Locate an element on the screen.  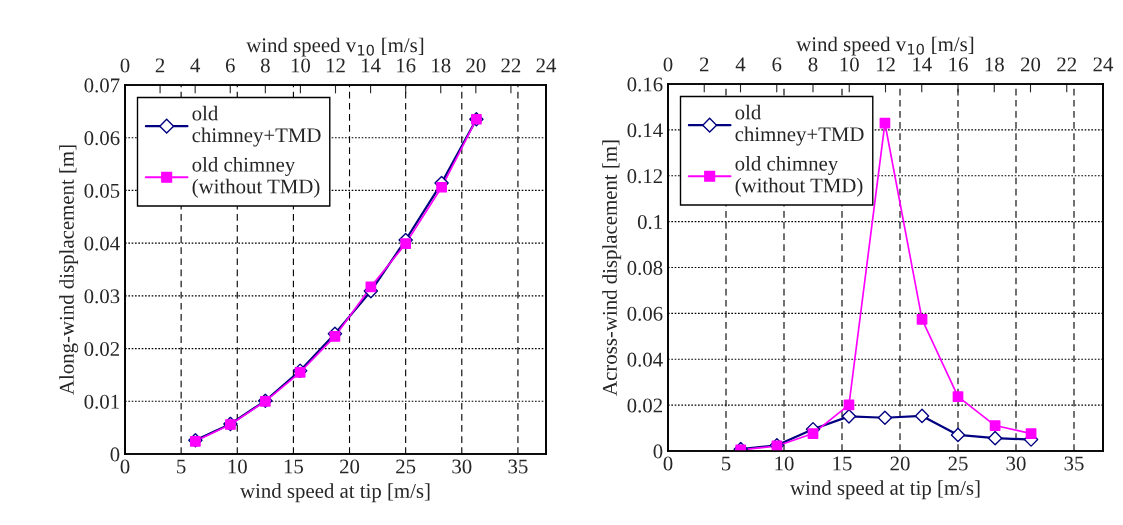
y-tick-label: 0.14 is located at coordinates (645, 130).